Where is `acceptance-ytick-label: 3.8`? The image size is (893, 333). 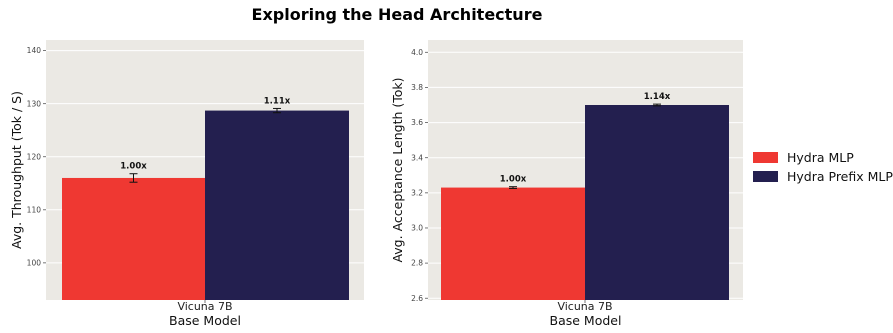 acceptance-ytick-label: 3.8 is located at coordinates (417, 87).